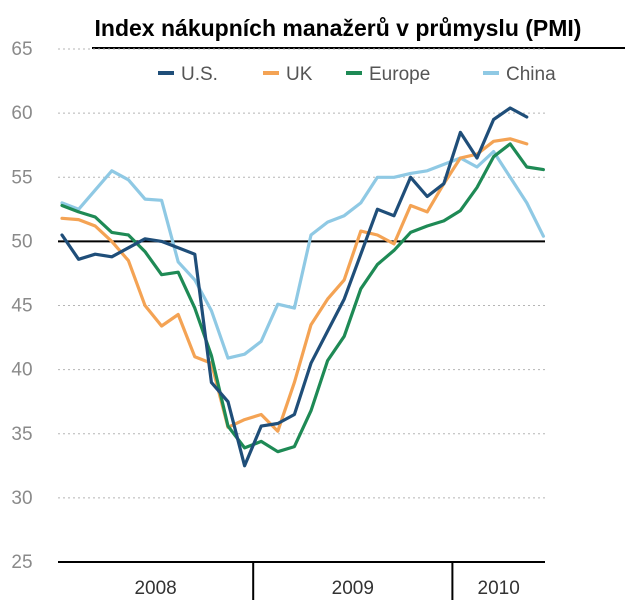  Describe the element at coordinates (155, 588) in the screenshot. I see `x-year-label: 2008` at that location.